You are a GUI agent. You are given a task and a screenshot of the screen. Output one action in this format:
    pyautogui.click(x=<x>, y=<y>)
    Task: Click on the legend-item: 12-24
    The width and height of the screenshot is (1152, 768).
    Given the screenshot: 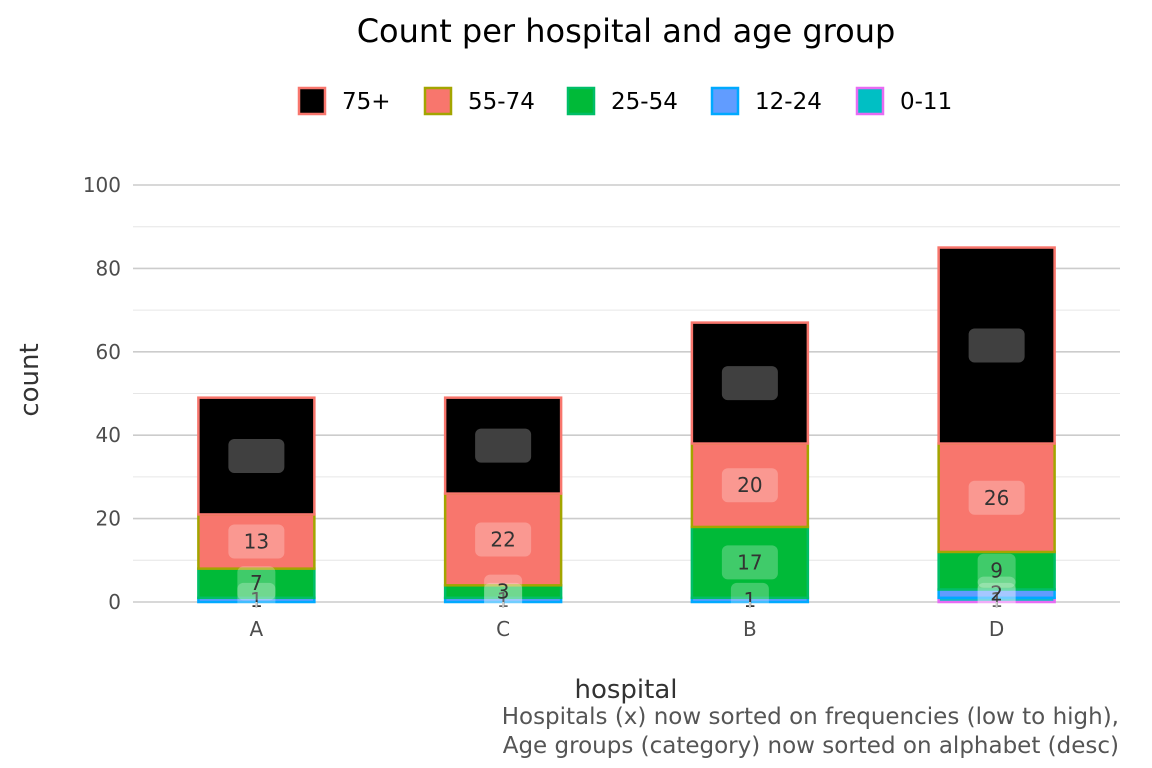 What is the action you would take?
    pyautogui.click(x=766, y=101)
    